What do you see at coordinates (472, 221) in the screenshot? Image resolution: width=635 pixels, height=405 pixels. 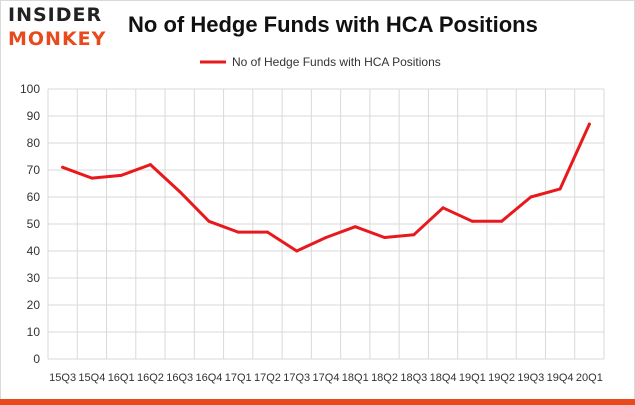 I see `data-point-19Q1` at bounding box center [472, 221].